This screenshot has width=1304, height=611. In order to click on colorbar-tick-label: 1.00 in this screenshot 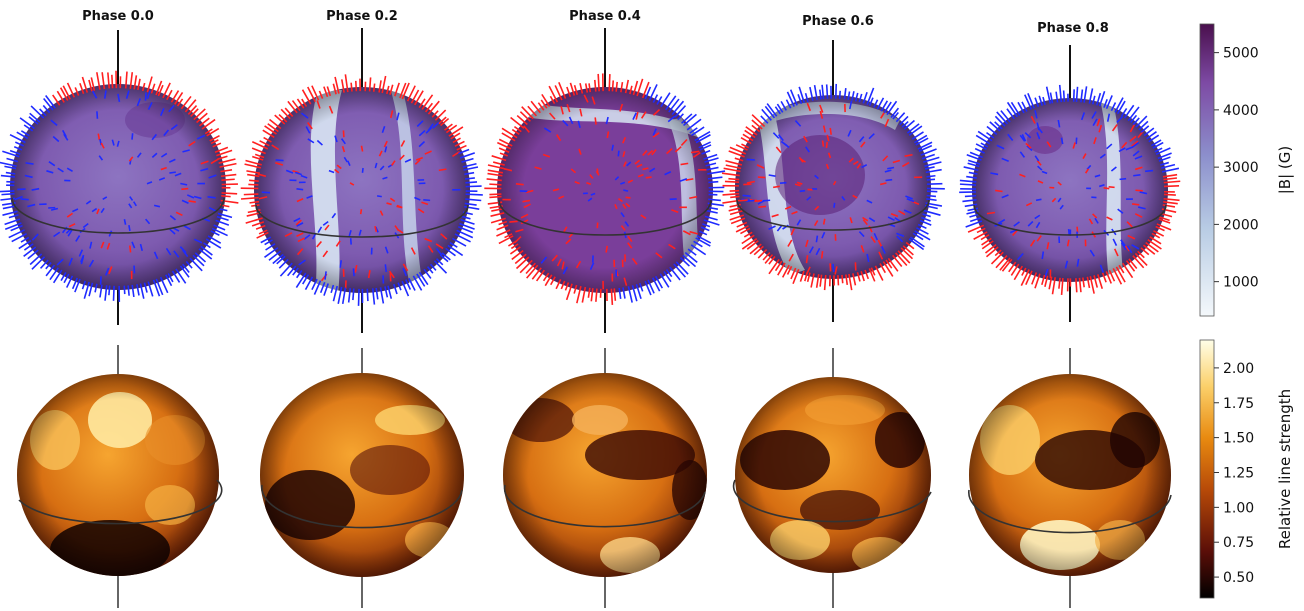, I will do `click(1238, 508)`.